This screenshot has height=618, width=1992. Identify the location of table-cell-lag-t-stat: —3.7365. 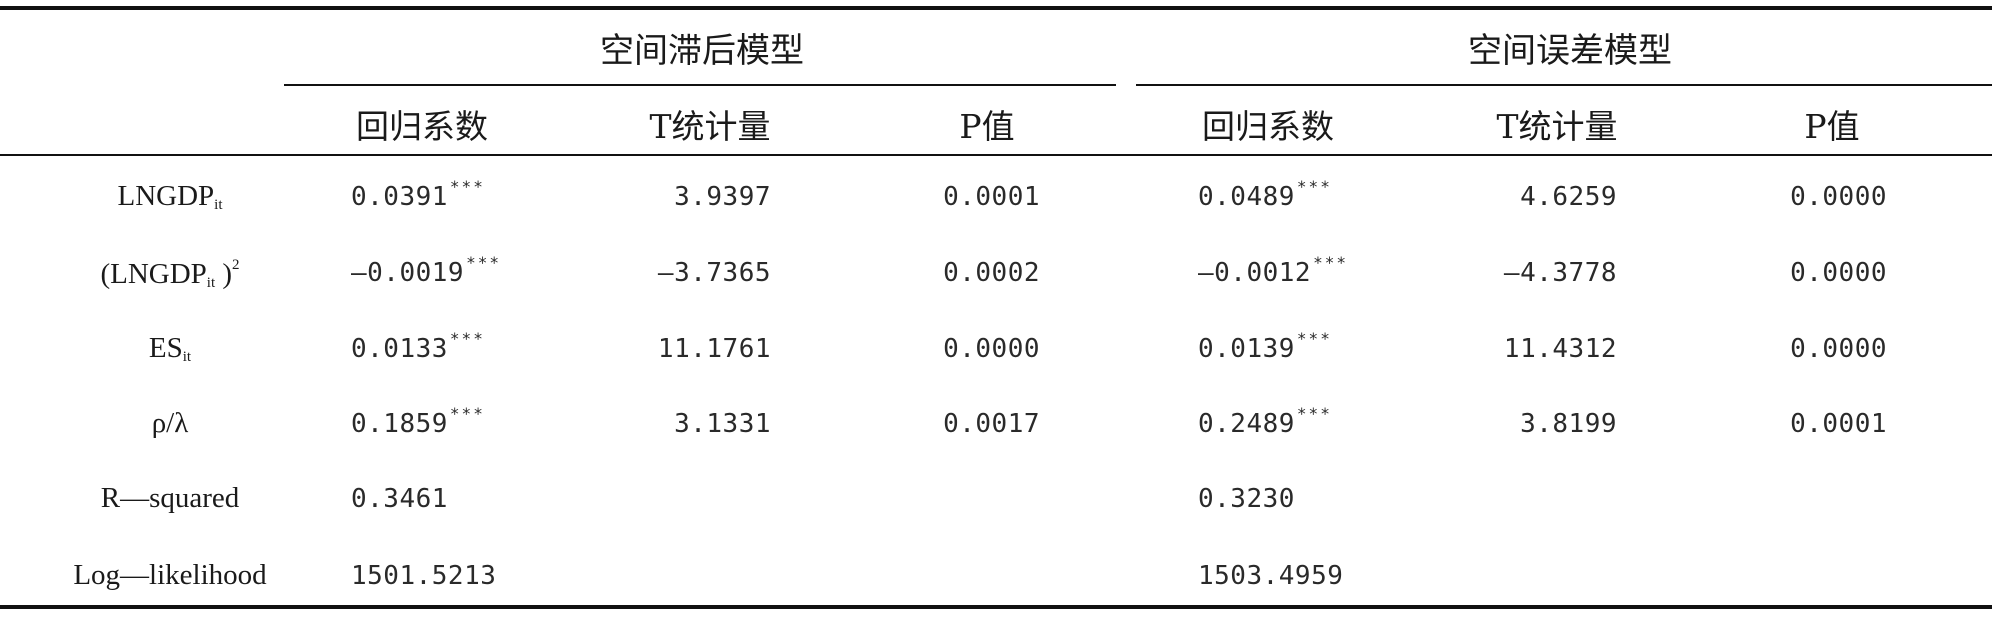
(714, 273).